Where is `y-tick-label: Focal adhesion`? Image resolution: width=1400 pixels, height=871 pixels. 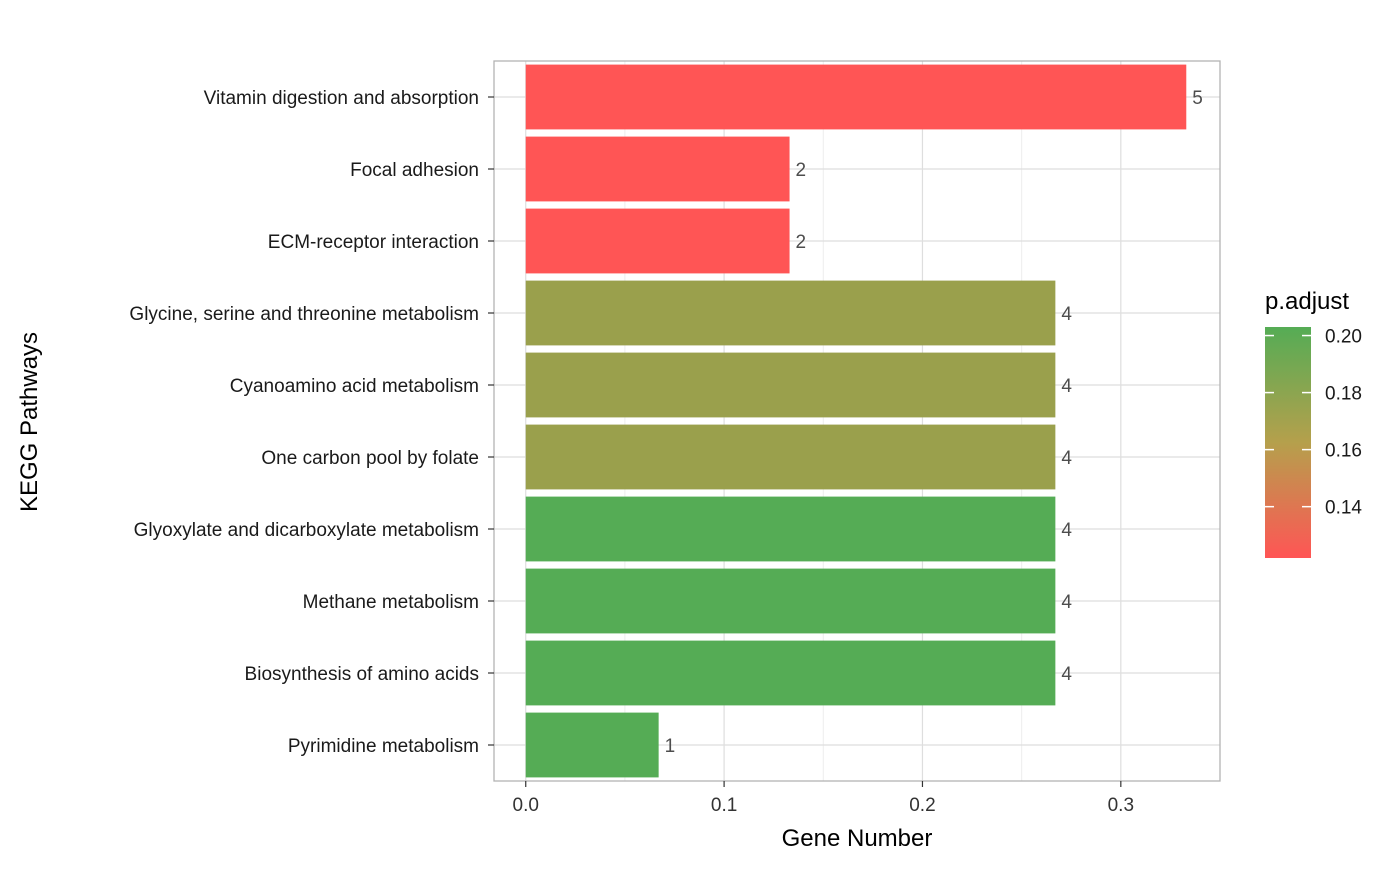 y-tick-label: Focal adhesion is located at coordinates (414, 170).